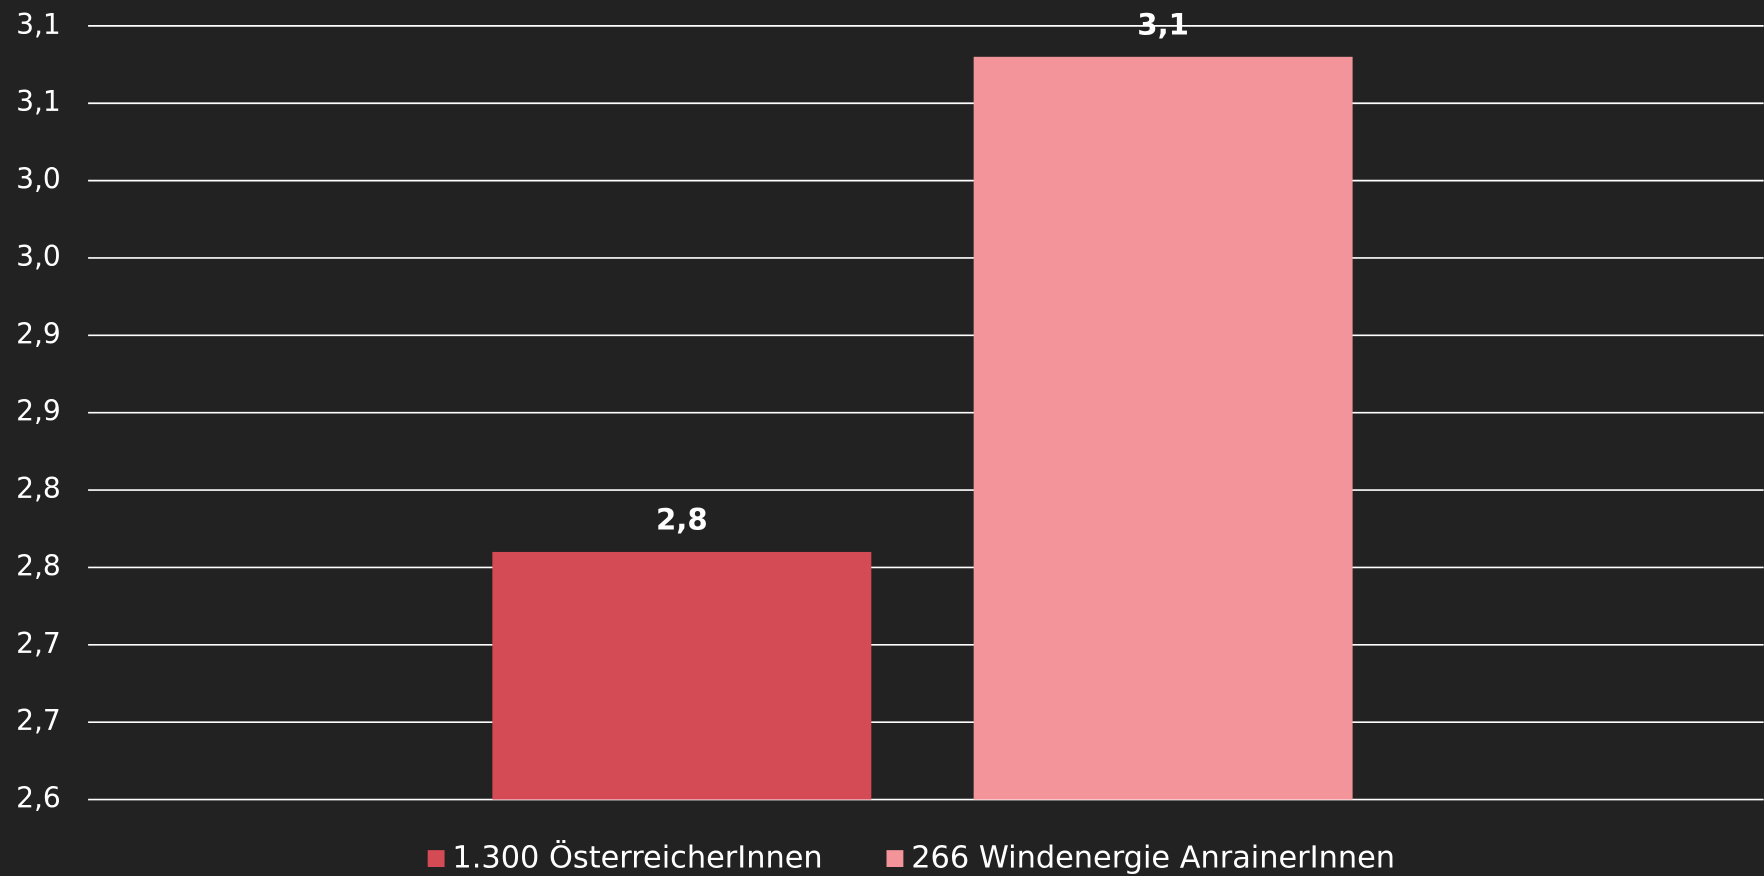  What do you see at coordinates (1153, 858) in the screenshot?
I see `legend-label: 266 Windenergie AnrainerInnen` at bounding box center [1153, 858].